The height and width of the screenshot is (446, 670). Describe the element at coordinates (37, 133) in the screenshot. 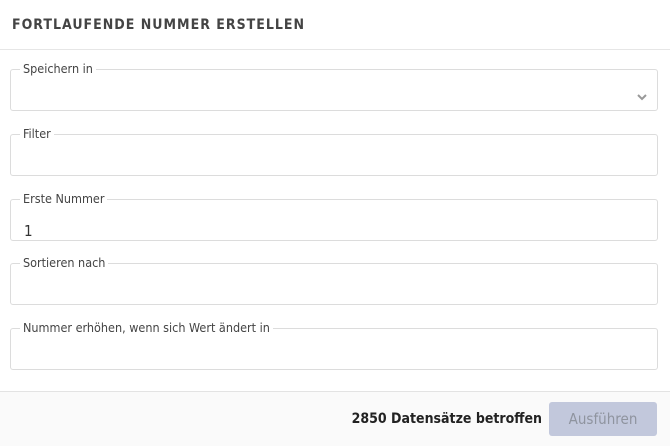

I see `field-label: Filter` at that location.